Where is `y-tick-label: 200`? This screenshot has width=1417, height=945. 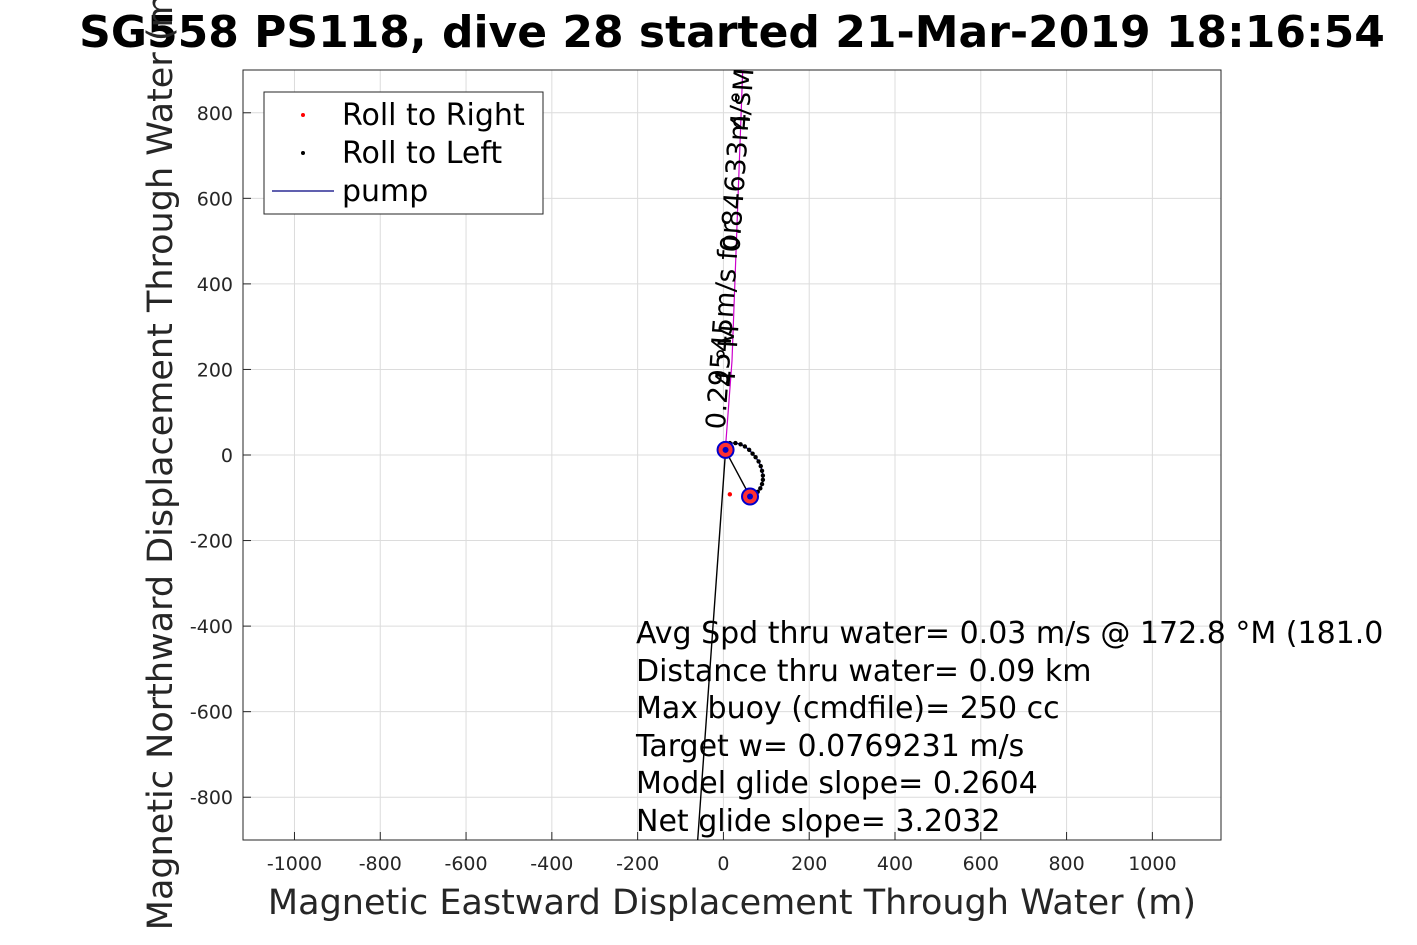
y-tick-label: 200 is located at coordinates (215, 370).